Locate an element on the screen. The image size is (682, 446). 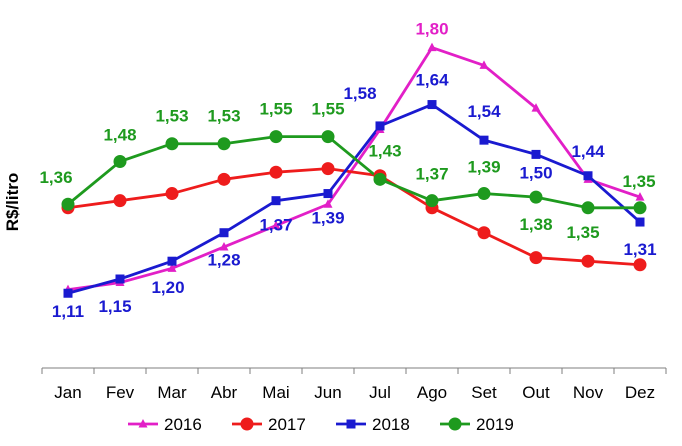
data-label-2018: 1,44 is located at coordinates (588, 151).